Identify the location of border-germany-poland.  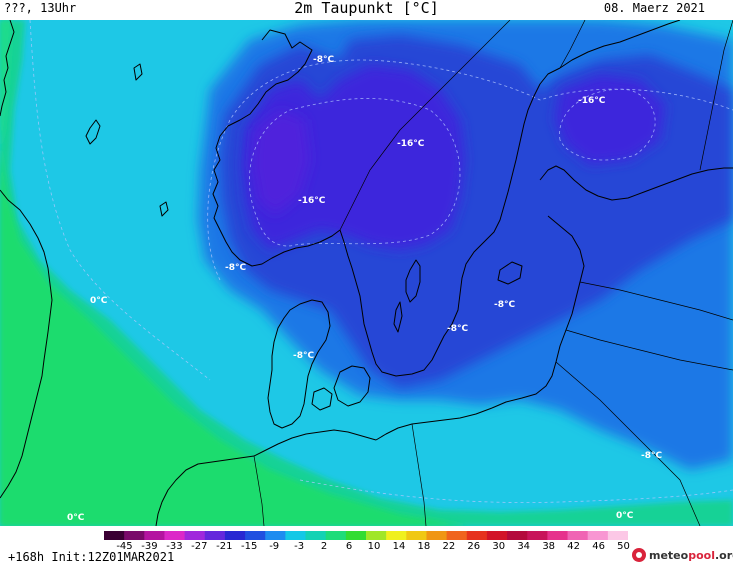
(419, 474).